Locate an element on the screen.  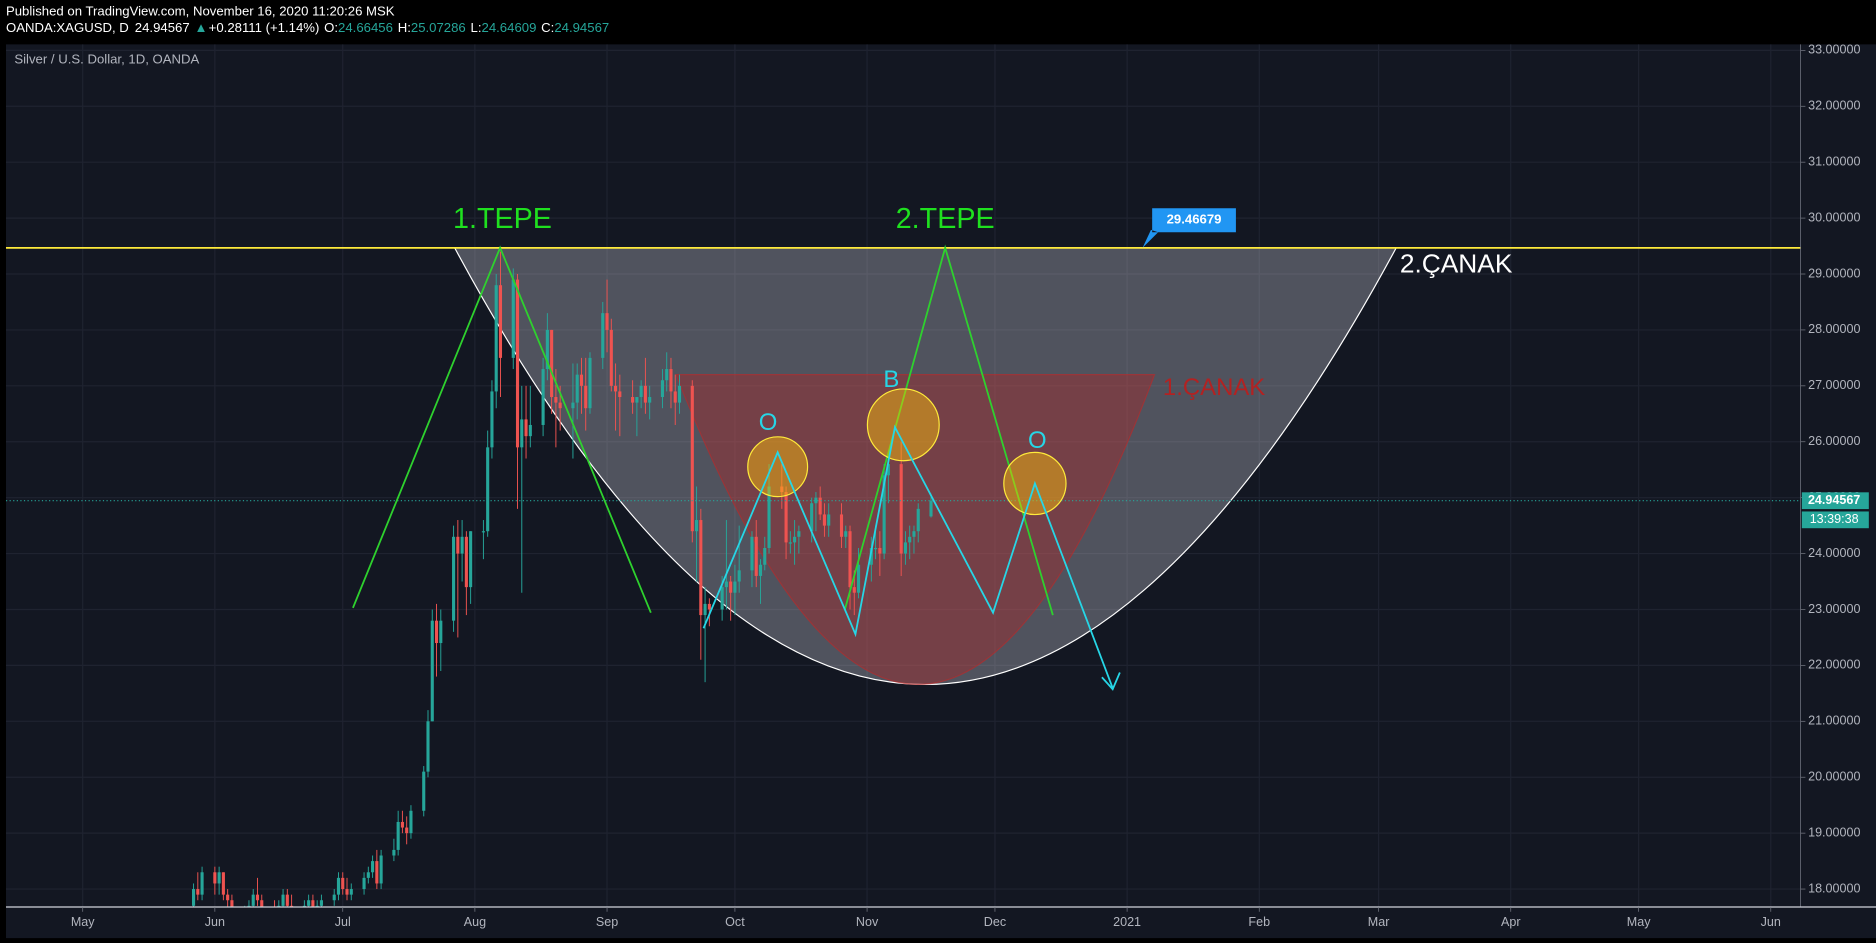
y-tick-label: 32.00000 is located at coordinates (1834, 106).